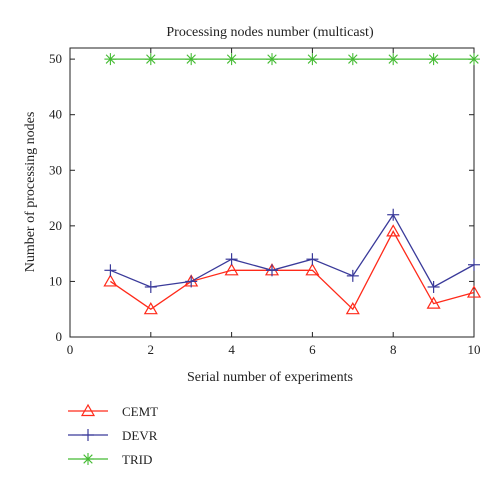  I want to click on series-trid, so click(292, 59).